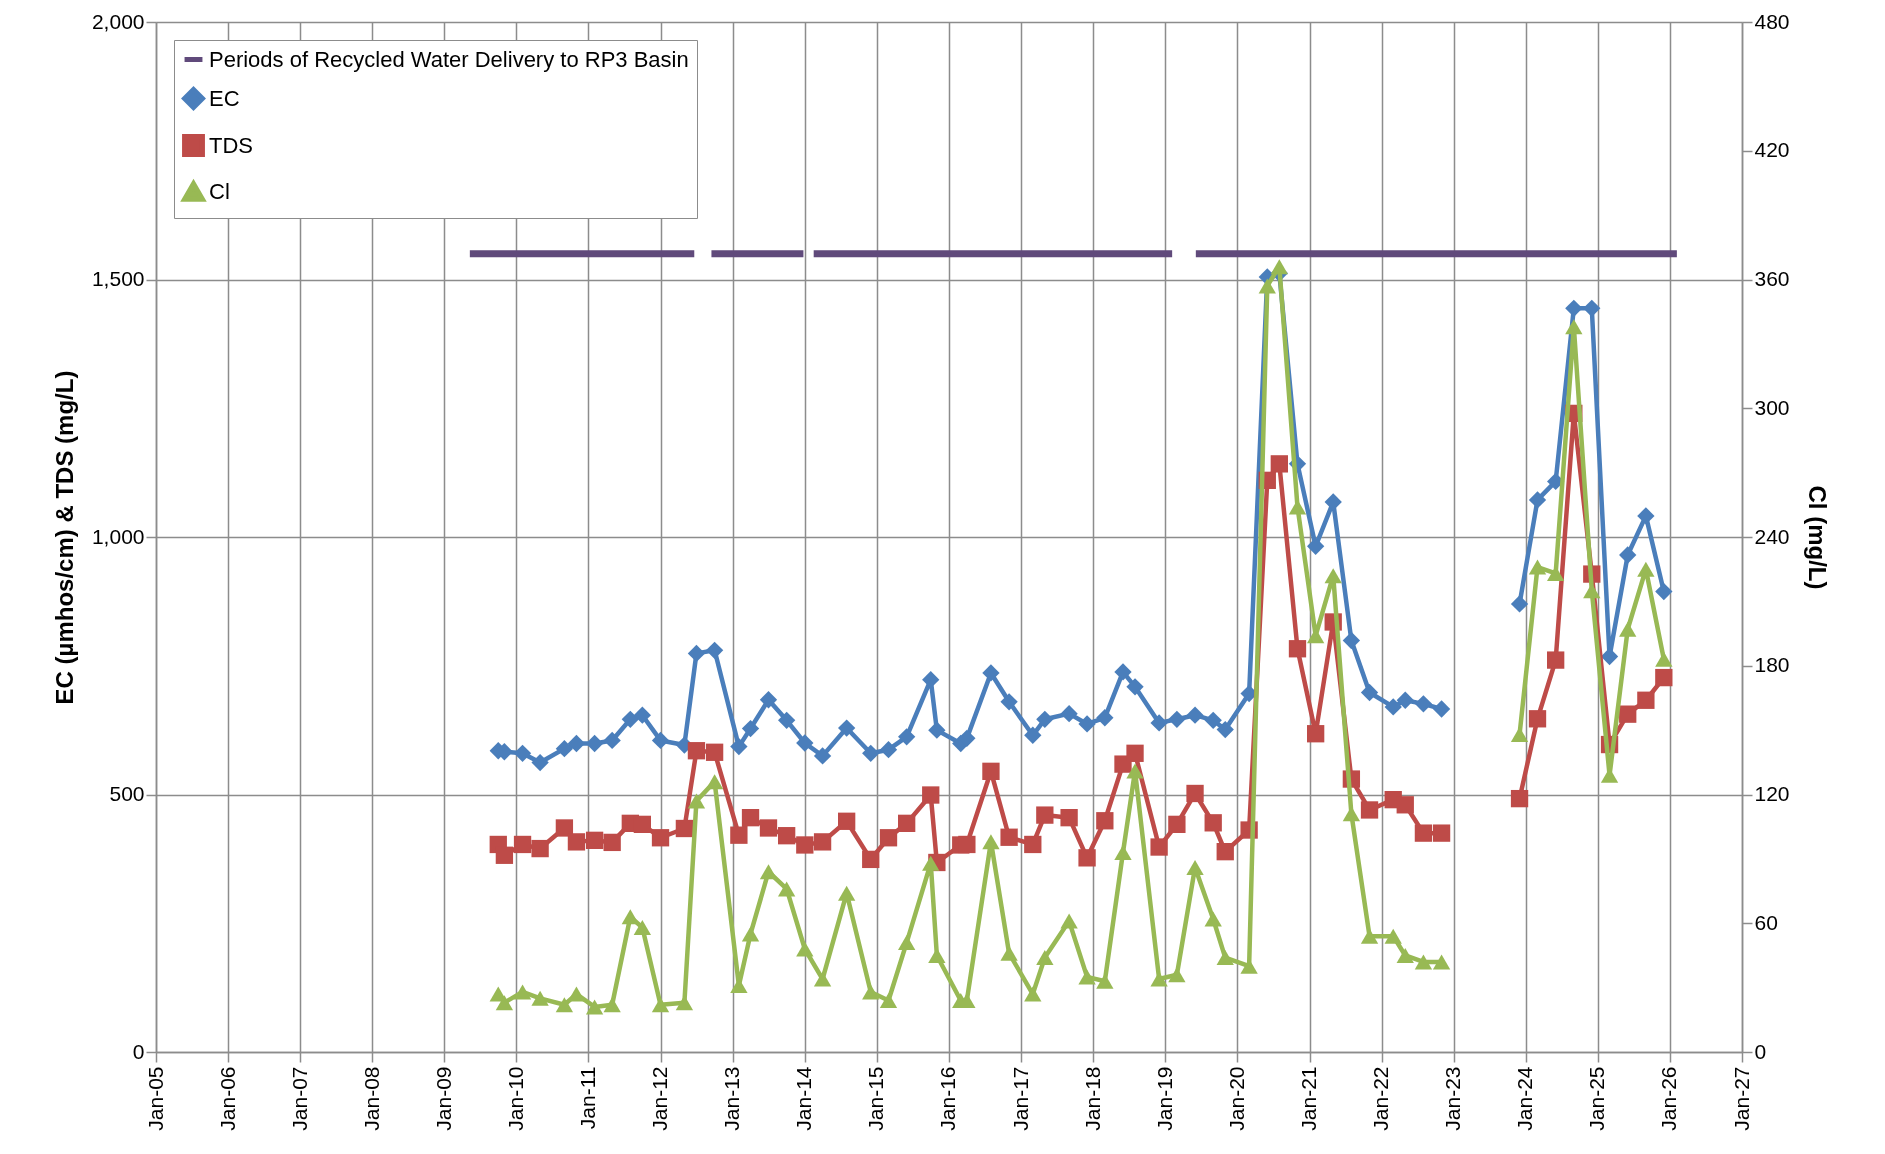 This screenshot has width=1885, height=1154. I want to click on legend-label: TDS, so click(231, 145).